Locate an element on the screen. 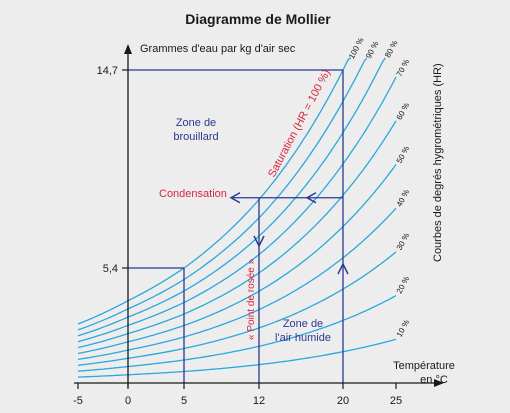  downward-arrow-head is located at coordinates (259, 241).